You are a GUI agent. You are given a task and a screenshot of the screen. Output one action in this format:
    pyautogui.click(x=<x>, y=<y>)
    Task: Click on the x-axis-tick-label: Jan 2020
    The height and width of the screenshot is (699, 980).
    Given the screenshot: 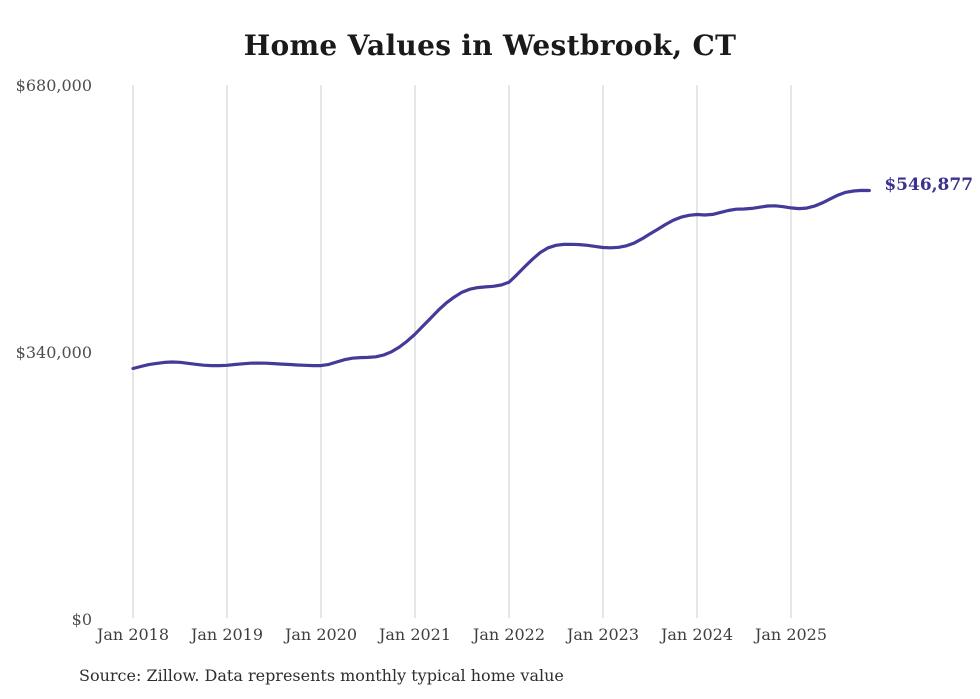 What is the action you would take?
    pyautogui.click(x=321, y=634)
    